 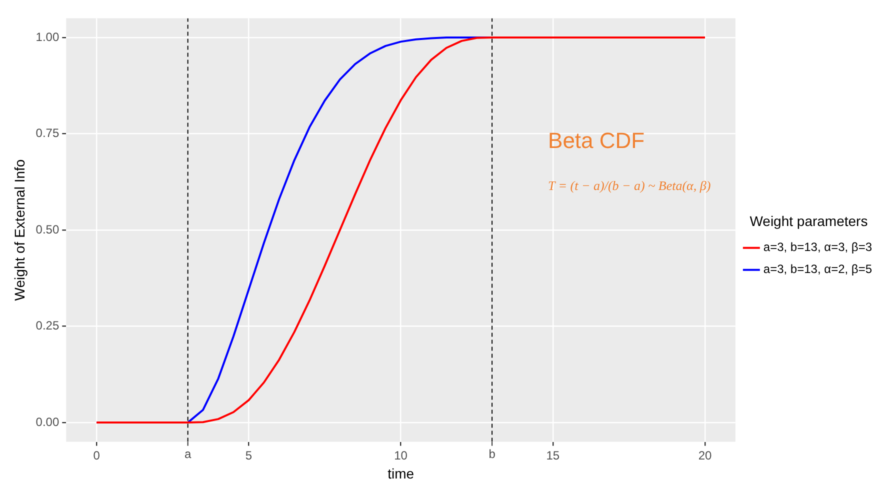 I want to click on annotation: T = (t − a)/(b − a) ~ Beta(α, β), so click(x=629, y=186).